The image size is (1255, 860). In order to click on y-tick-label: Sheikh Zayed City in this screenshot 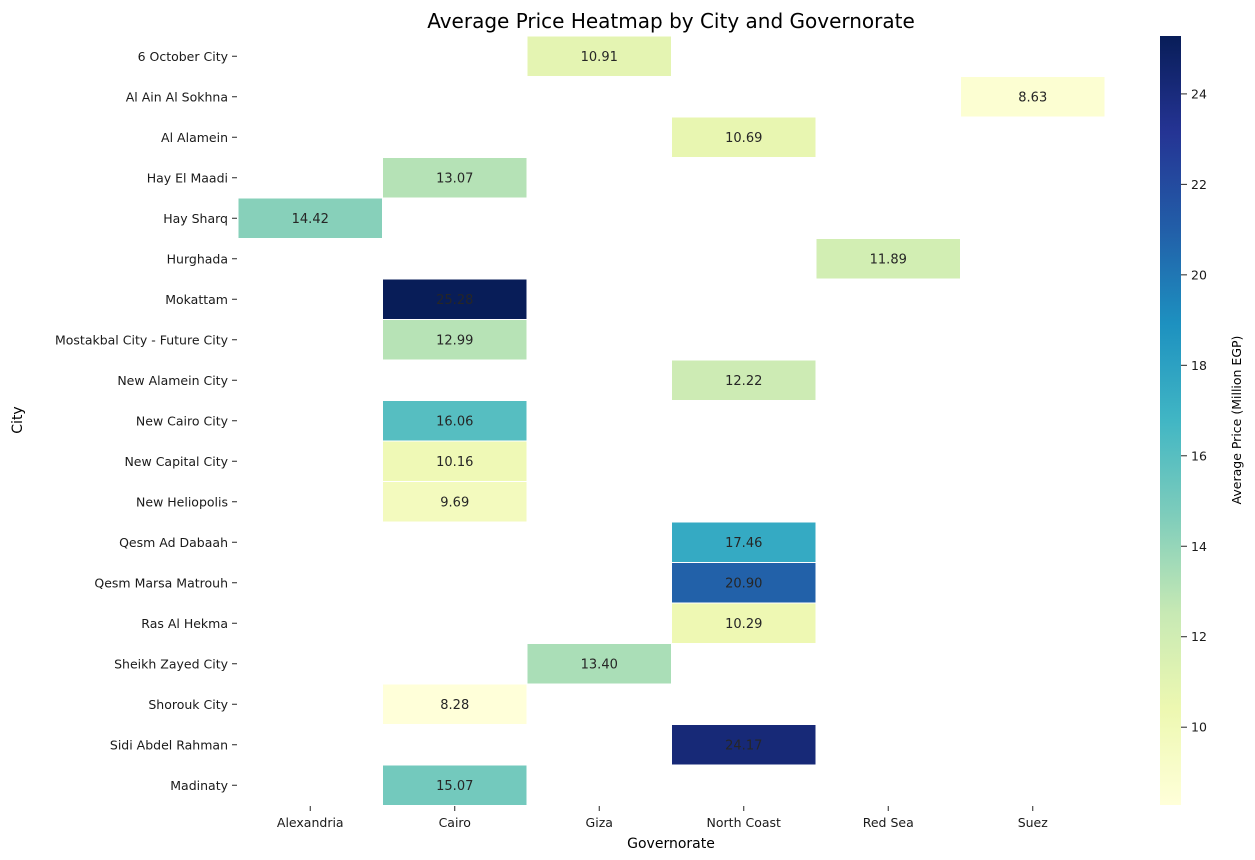, I will do `click(171, 663)`.